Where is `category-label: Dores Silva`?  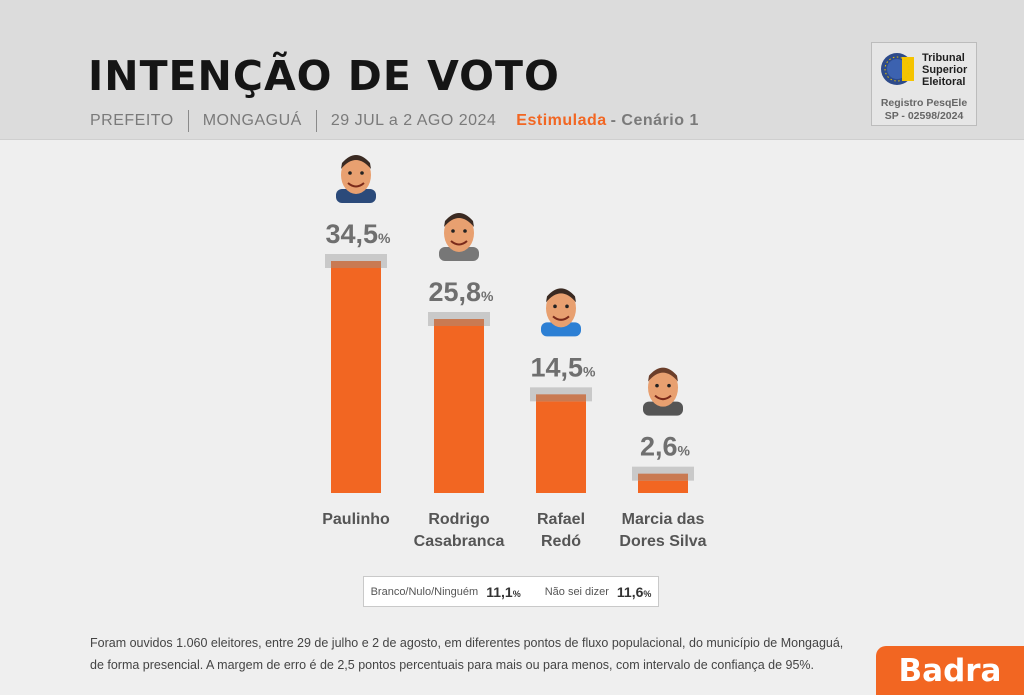
category-label: Dores Silva is located at coordinates (662, 541).